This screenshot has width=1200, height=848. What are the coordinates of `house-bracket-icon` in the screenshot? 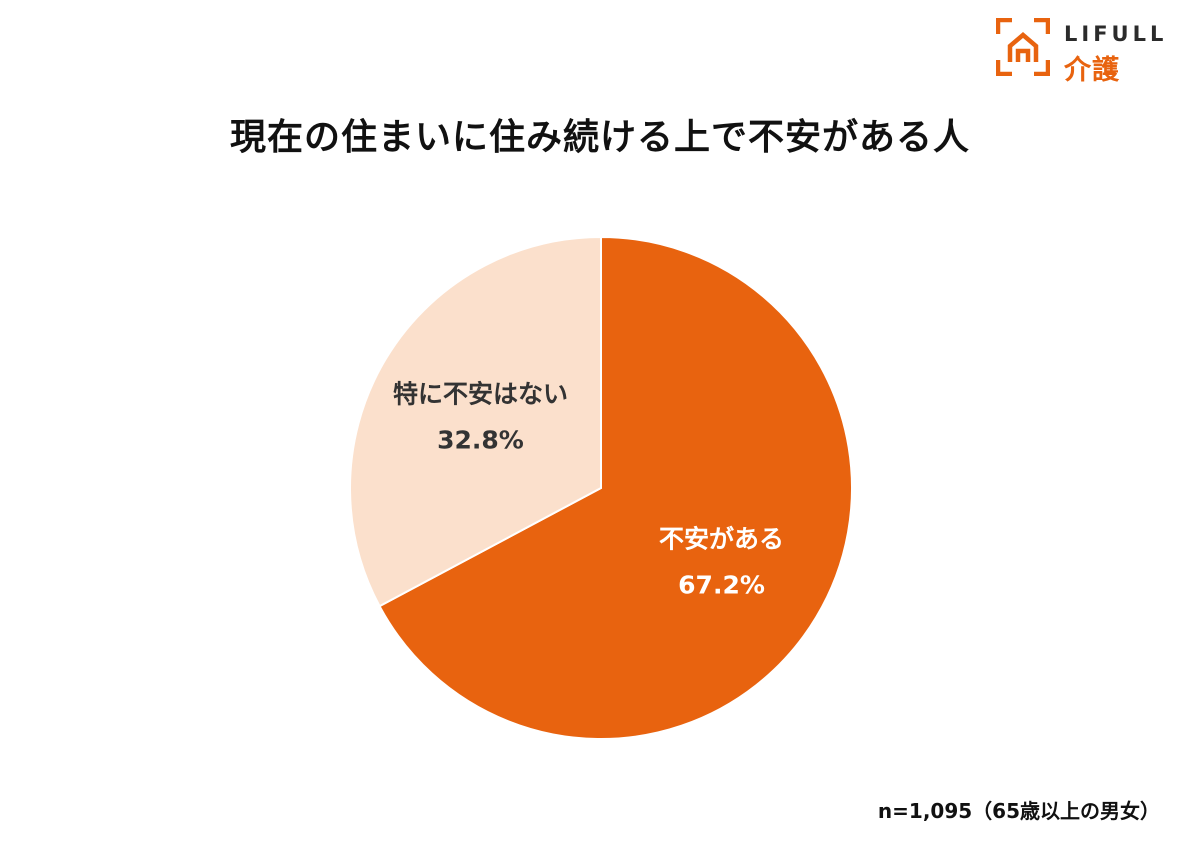 It's located at (1023, 47).